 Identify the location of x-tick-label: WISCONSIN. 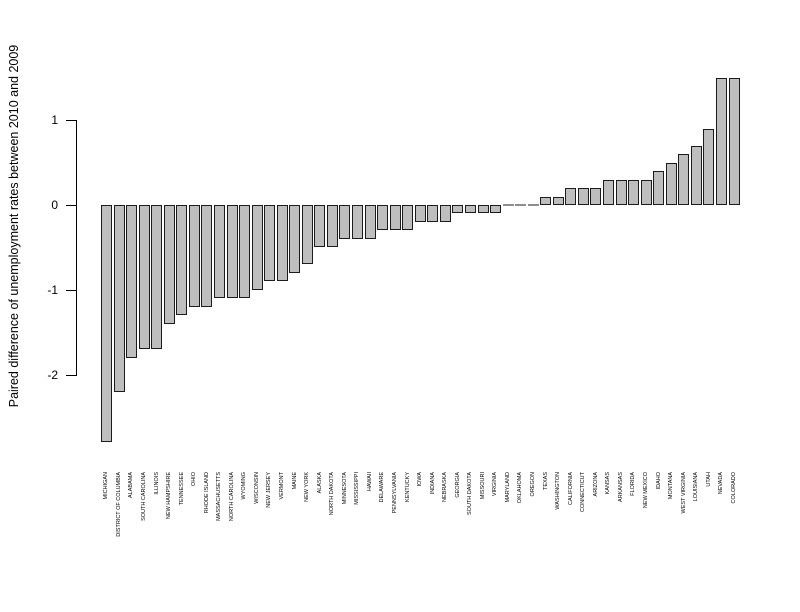
(256, 488).